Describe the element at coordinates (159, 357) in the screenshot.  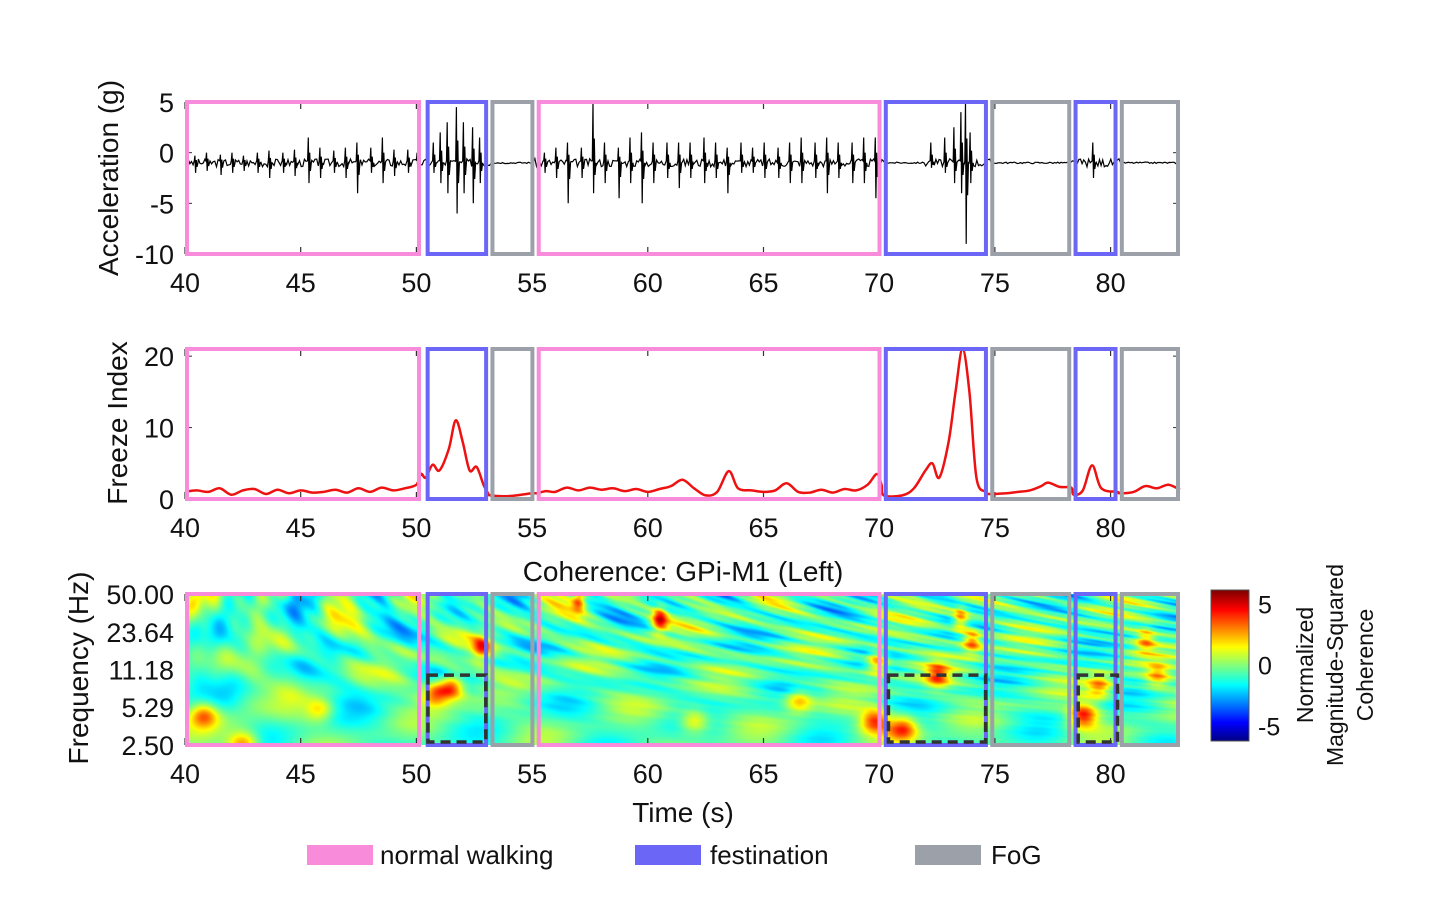
I see `freeze-y-tick-label: 20` at that location.